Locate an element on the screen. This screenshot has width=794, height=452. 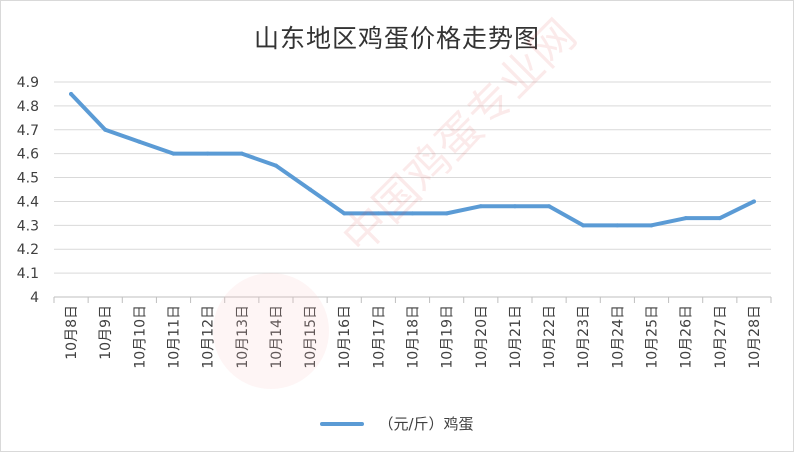
x-tick-label-18: 10月26日 is located at coordinates (687, 337).